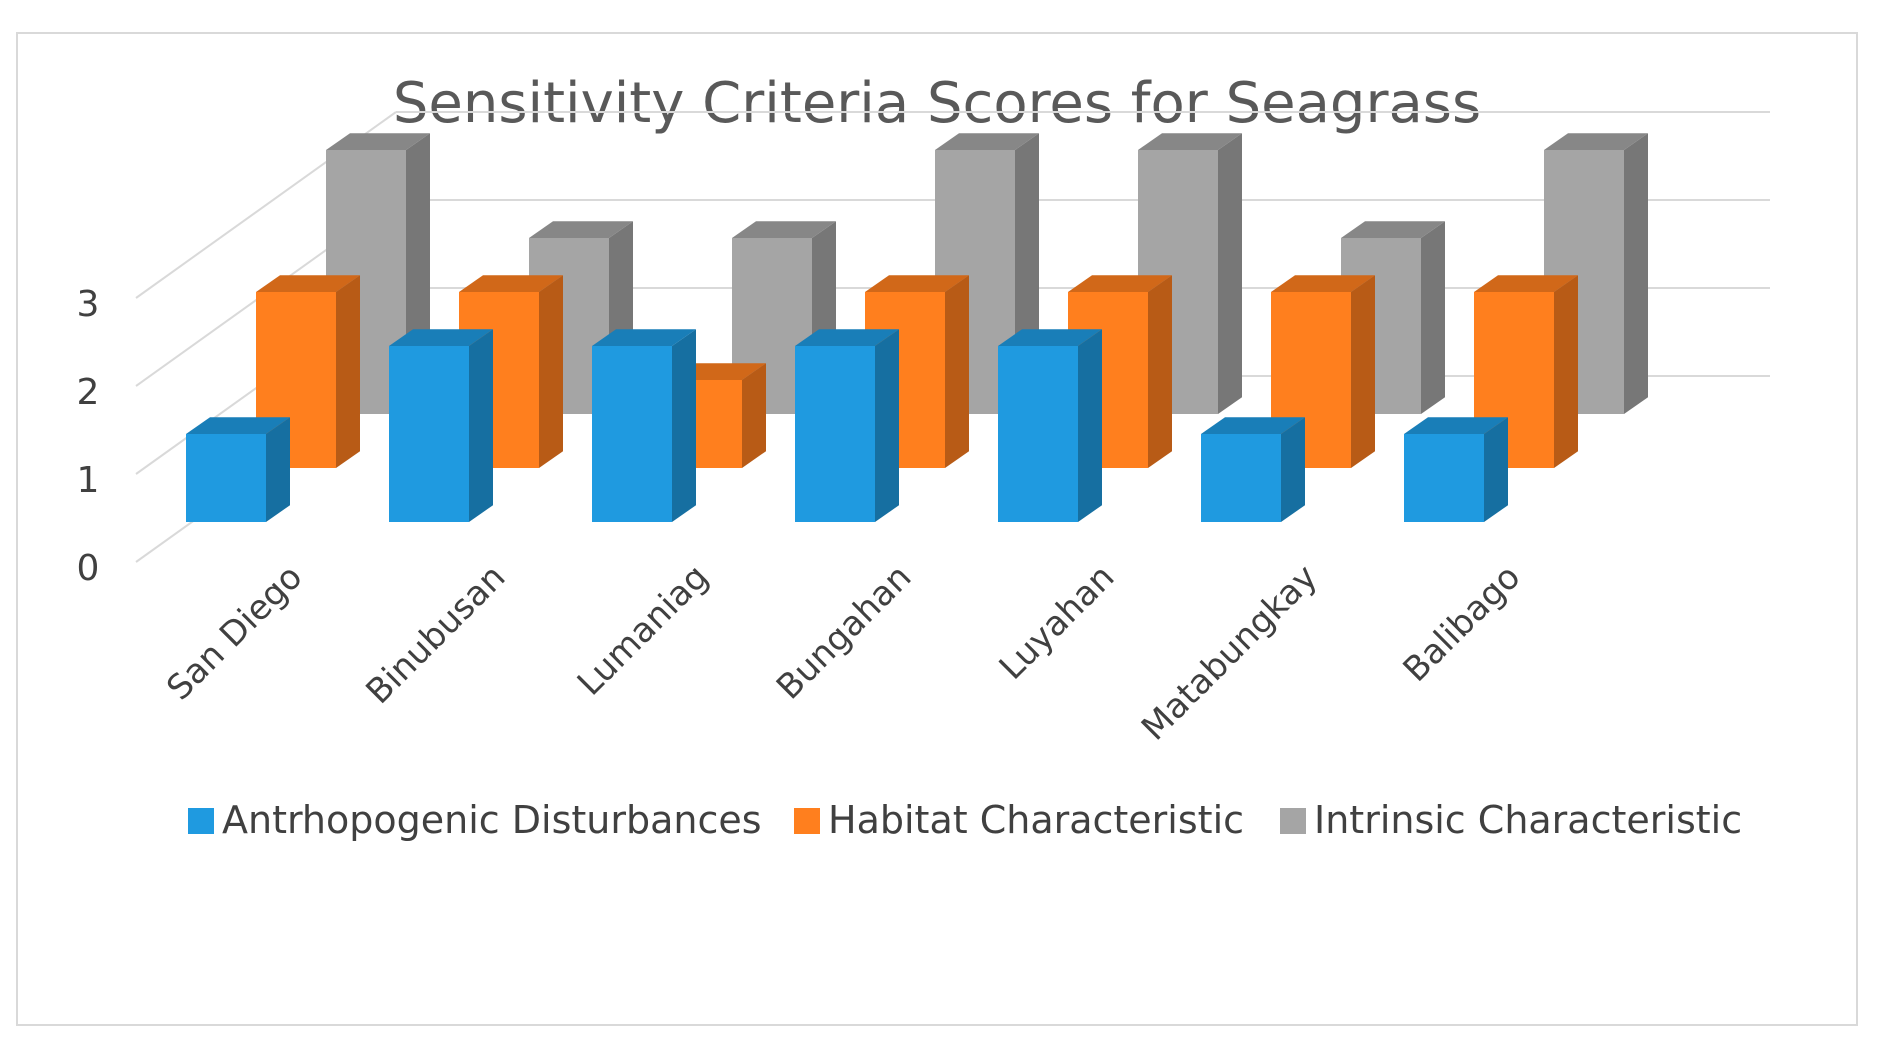  Describe the element at coordinates (844, 632) in the screenshot. I see `x-category-label: Bungahan` at that location.